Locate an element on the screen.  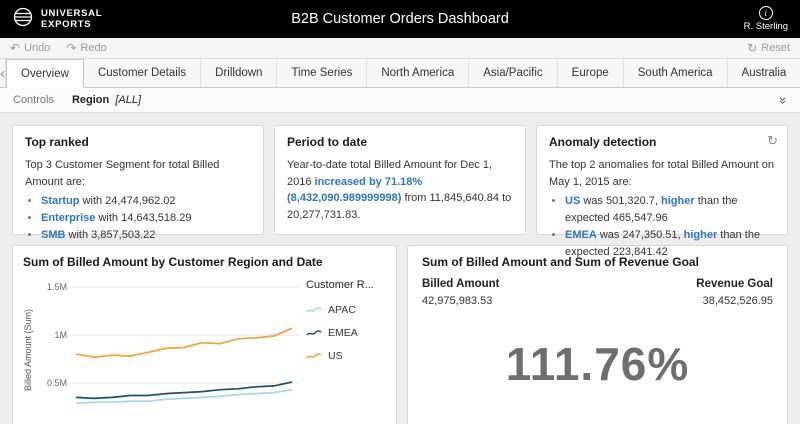
tab-customer-details: Customer Details is located at coordinates (143, 73).